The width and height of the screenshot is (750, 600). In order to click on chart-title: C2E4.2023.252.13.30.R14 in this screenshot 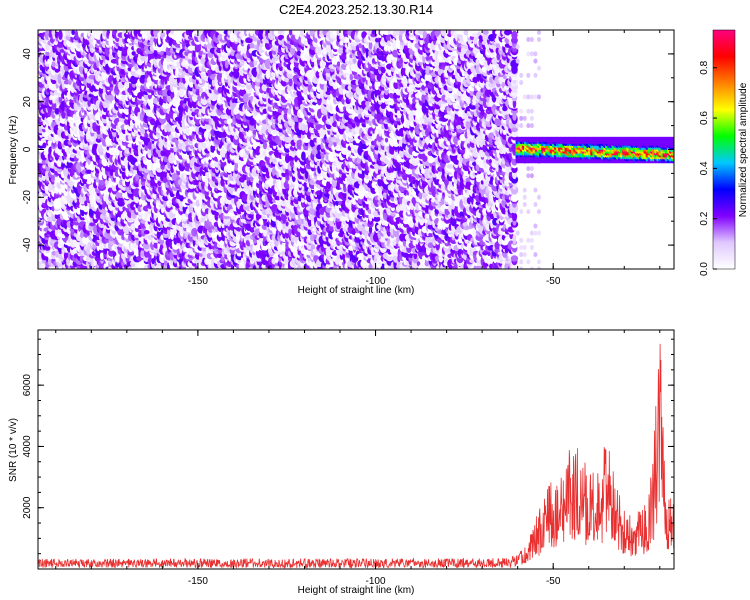, I will do `click(356, 9)`.